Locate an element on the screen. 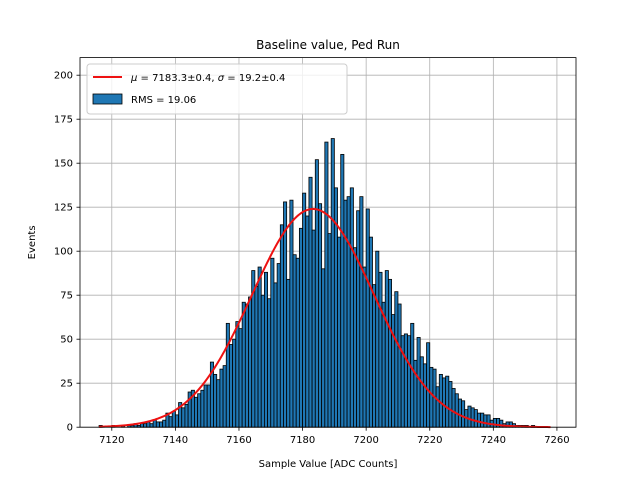  x-tick-label: 7160 is located at coordinates (238, 440).